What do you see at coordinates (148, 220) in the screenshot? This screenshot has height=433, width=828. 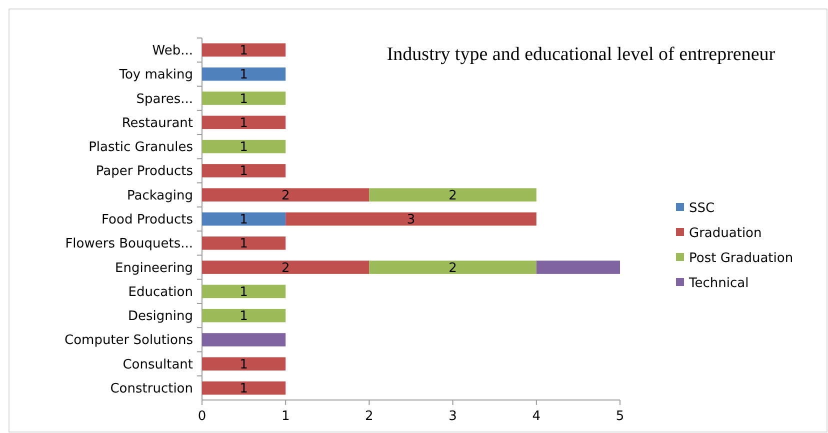 I see `y-tick-label: Food Products` at bounding box center [148, 220].